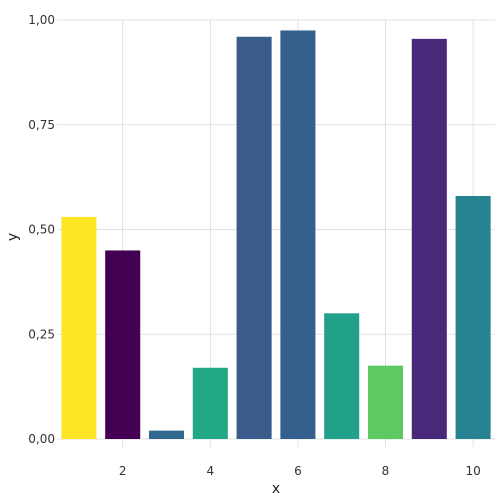  I want to click on x-tick-label: 6, so click(298, 471).